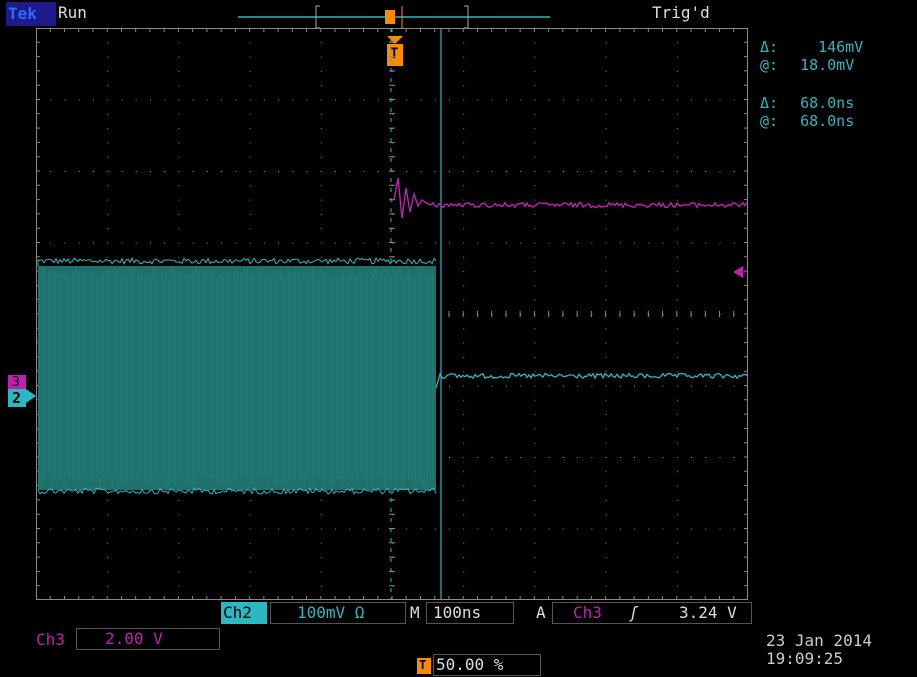 This screenshot has width=917, height=677. I want to click on ch3-scale: 2.00 V, so click(134, 638).